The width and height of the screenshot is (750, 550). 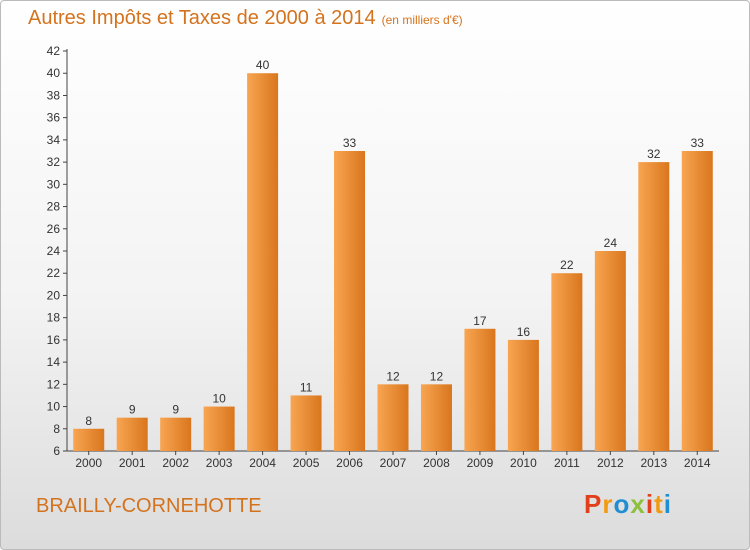 I want to click on chart-title-text: Autres Impôts et Taxes de 2000 à 2014, so click(x=202, y=18).